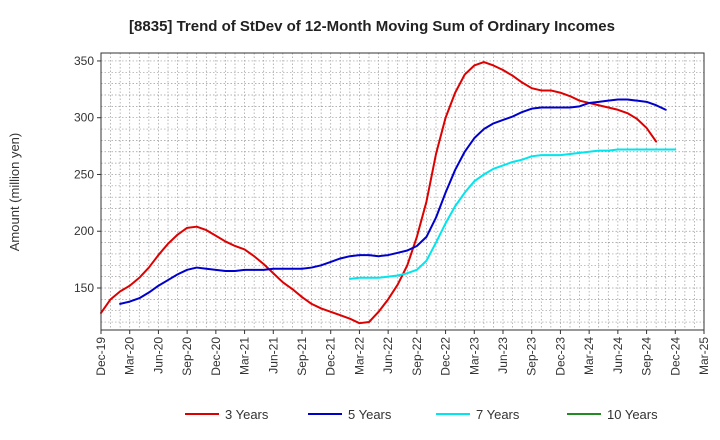 The image size is (720, 440). I want to click on x-tick-label: Sep-21, so click(302, 356).